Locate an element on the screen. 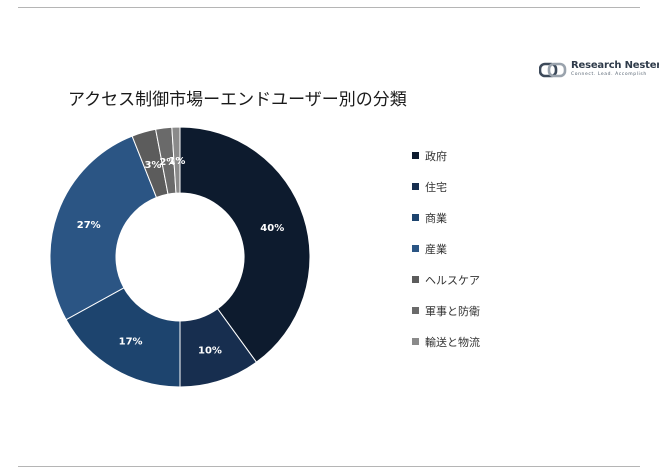 This screenshot has height=473, width=659. logo-mark-icon is located at coordinates (553, 70).